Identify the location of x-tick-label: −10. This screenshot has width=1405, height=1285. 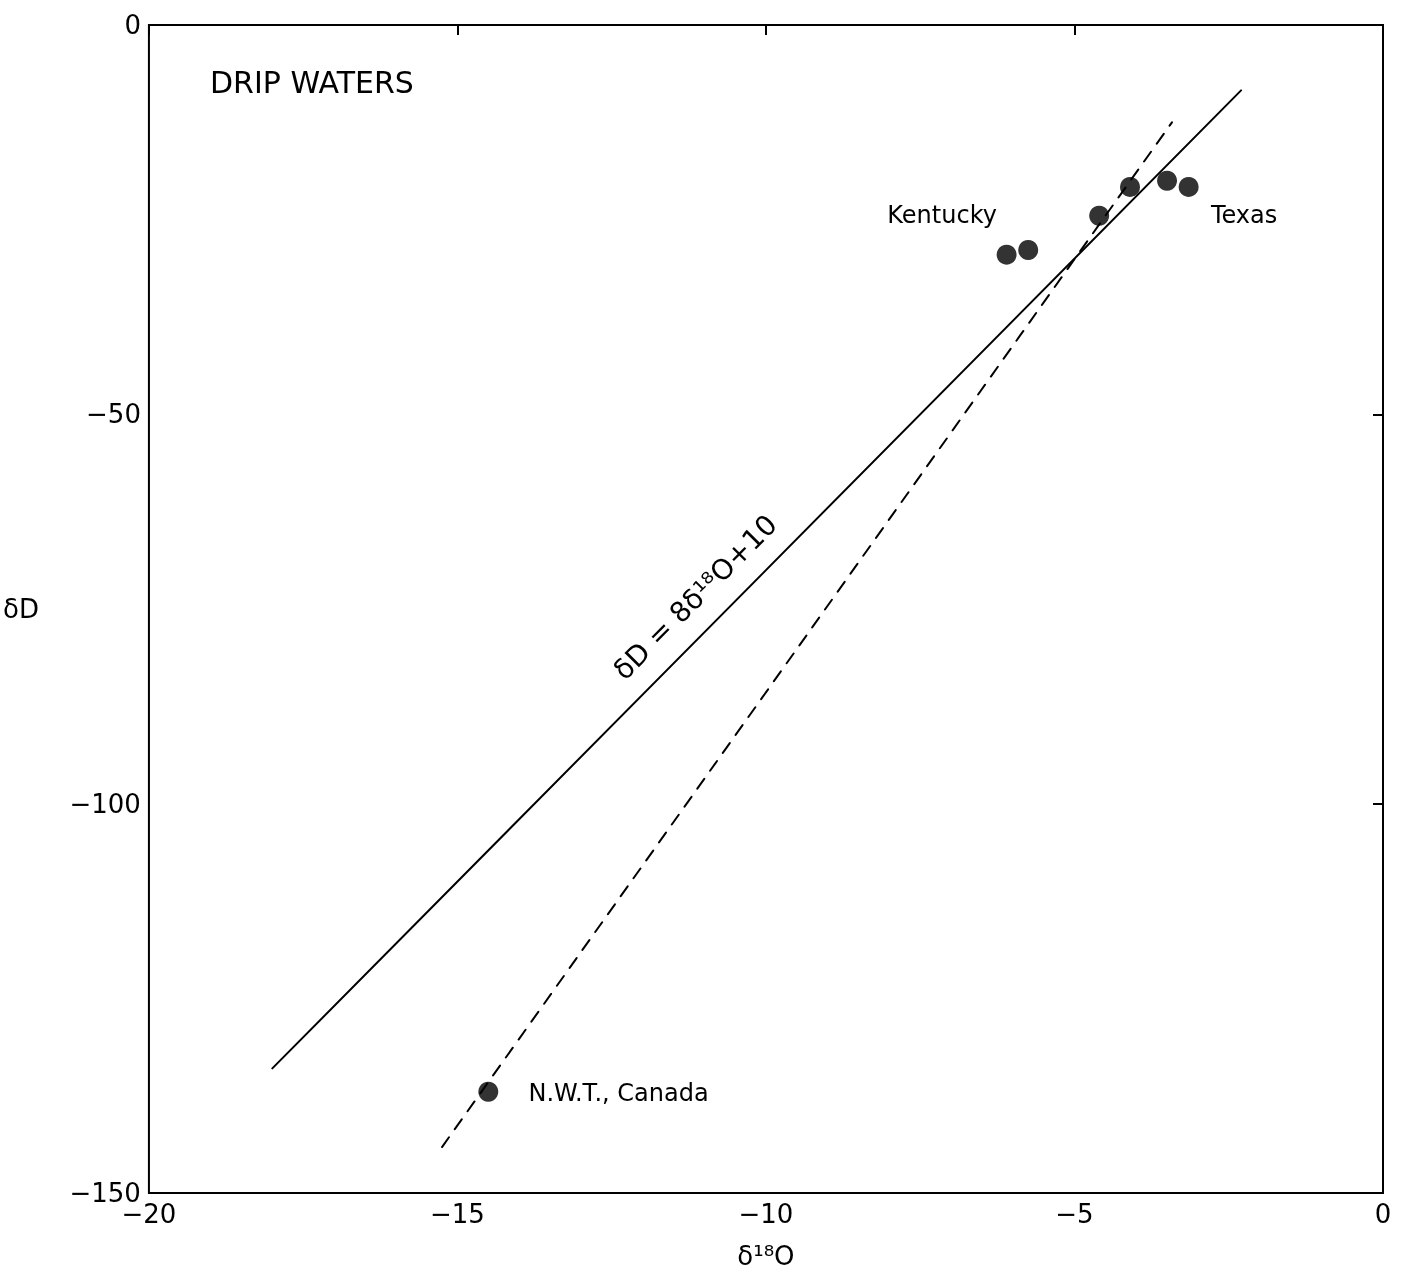
(766, 1214).